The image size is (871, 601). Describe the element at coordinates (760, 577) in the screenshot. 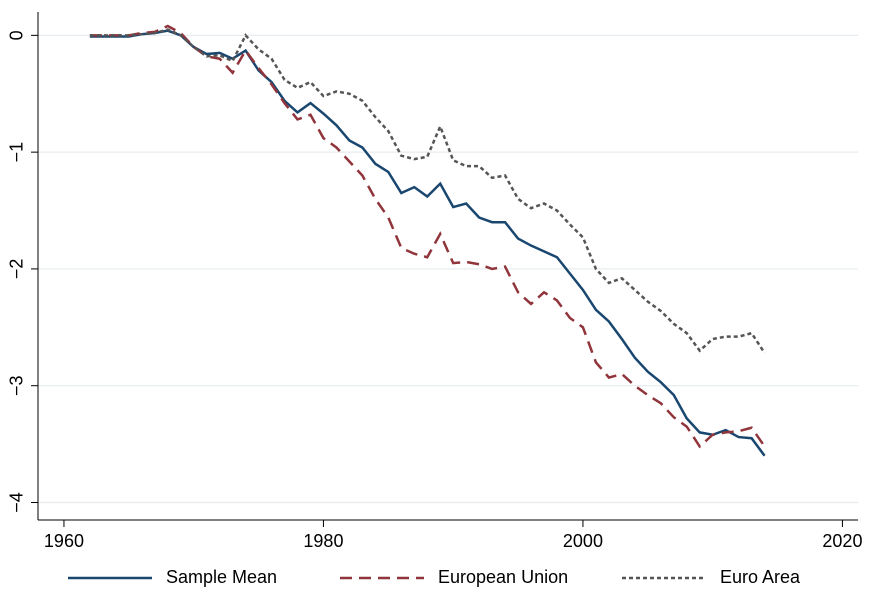

I see `legend-label: Euro Area` at that location.